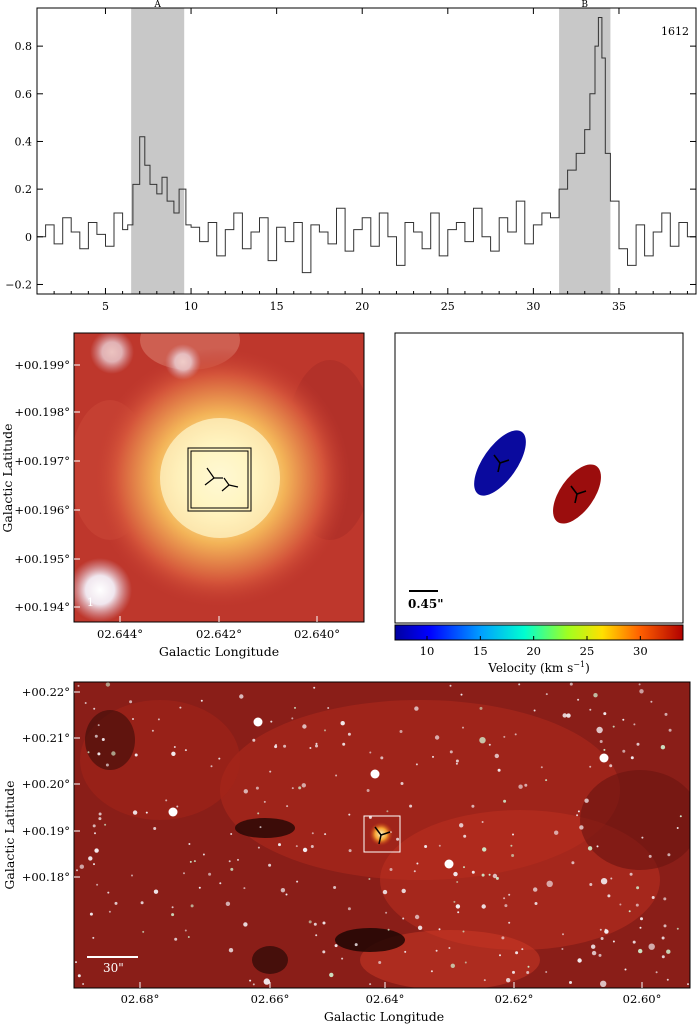 This screenshot has height=1024, width=698. Describe the element at coordinates (391, 994) in the screenshot. I see `field-x-axis: 02.68° 02.66° 02.64° 02.62° 02.60°` at that location.